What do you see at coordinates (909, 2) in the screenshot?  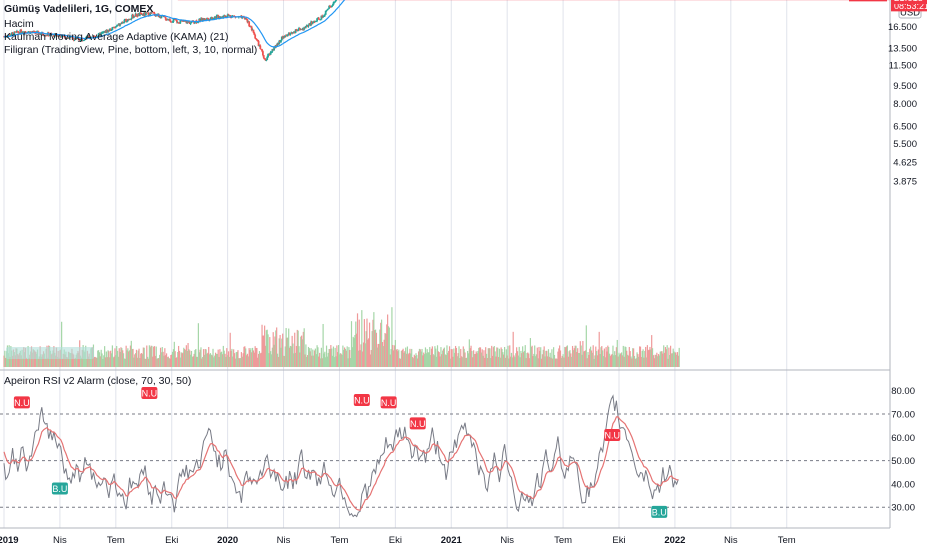 I see `support-tag` at bounding box center [909, 2].